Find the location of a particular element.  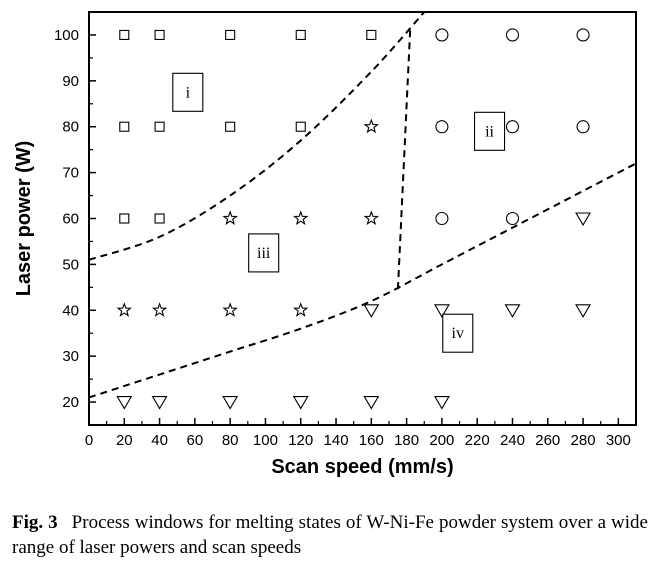

x-tick-label: 300 is located at coordinates (618, 440).